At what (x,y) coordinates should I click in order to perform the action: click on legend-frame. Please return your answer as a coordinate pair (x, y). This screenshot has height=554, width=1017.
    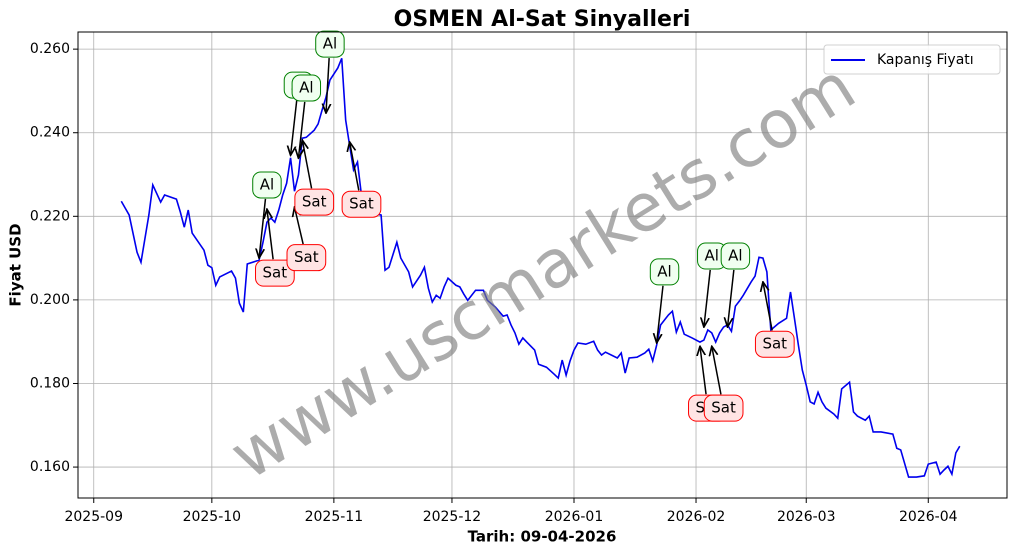
    Looking at the image, I should click on (912, 59).